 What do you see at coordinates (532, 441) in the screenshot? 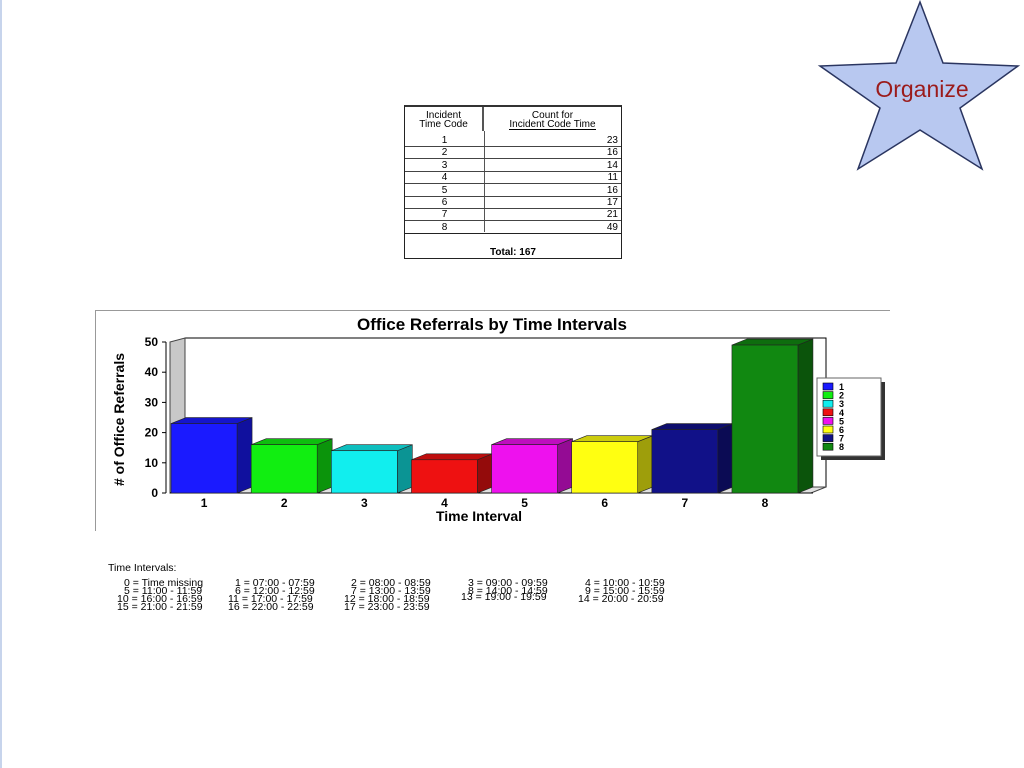
I see `bar-5-top` at bounding box center [532, 441].